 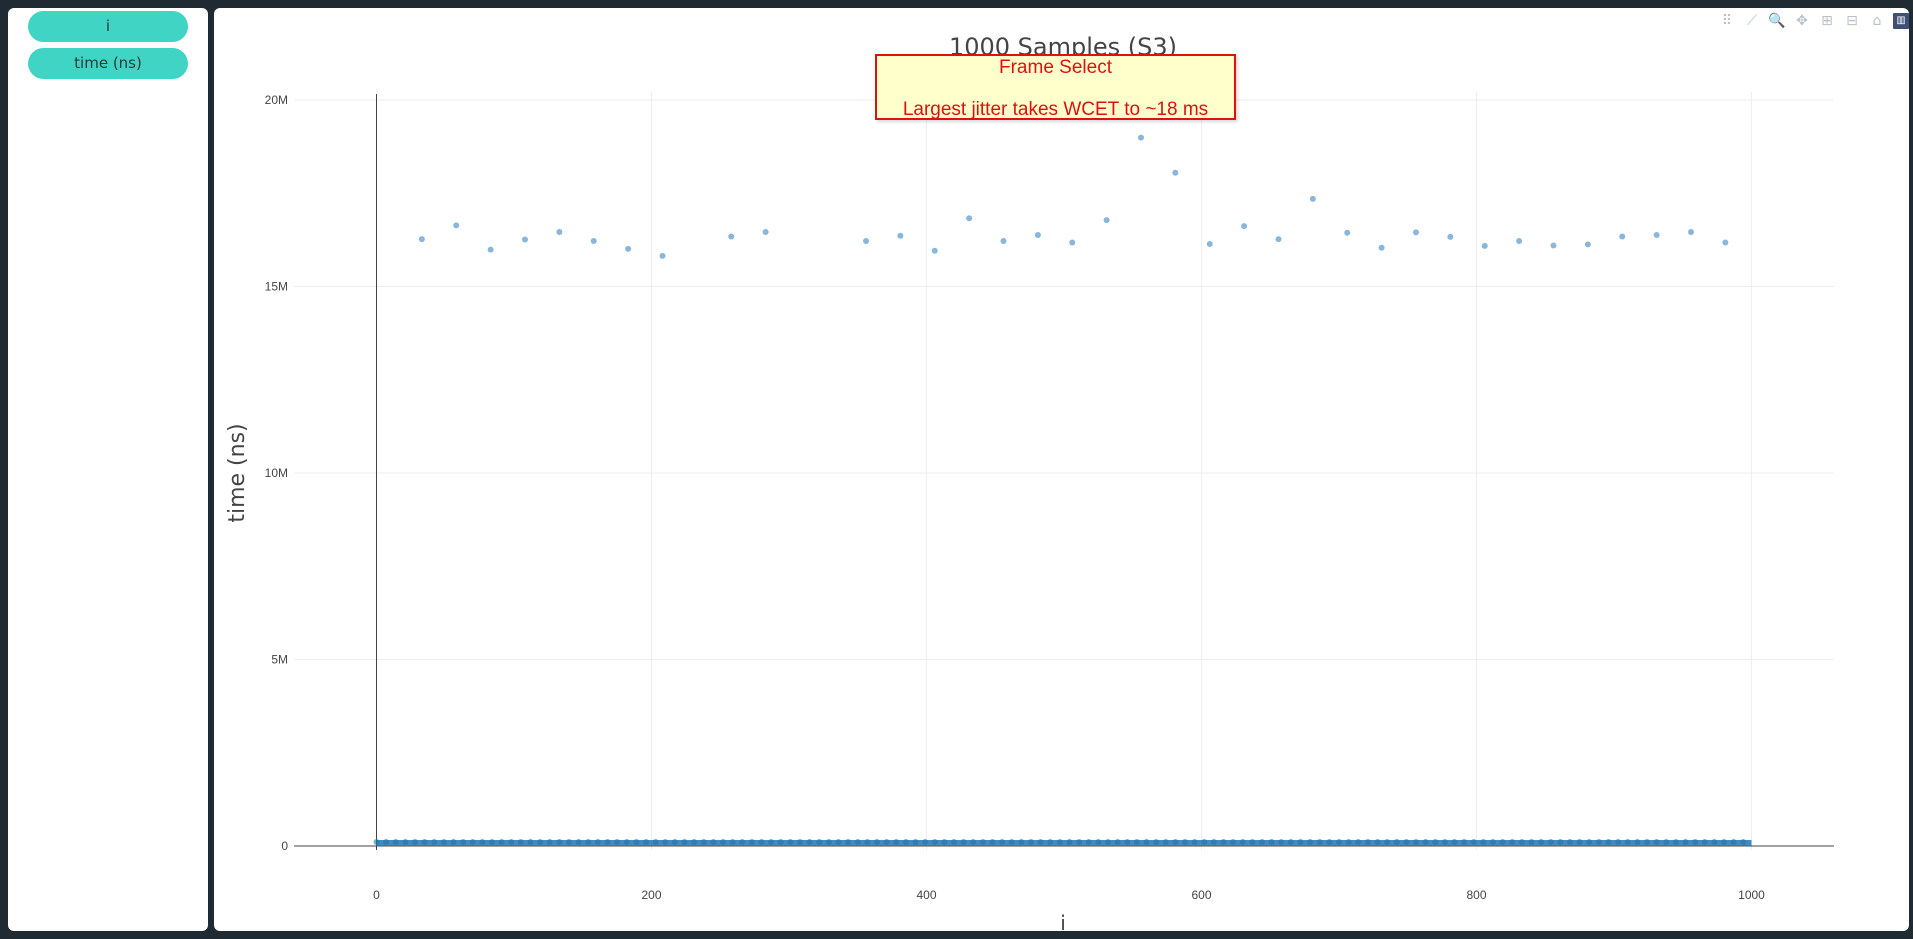 I want to click on zoom-icon: 🔍, so click(x=1777, y=21).